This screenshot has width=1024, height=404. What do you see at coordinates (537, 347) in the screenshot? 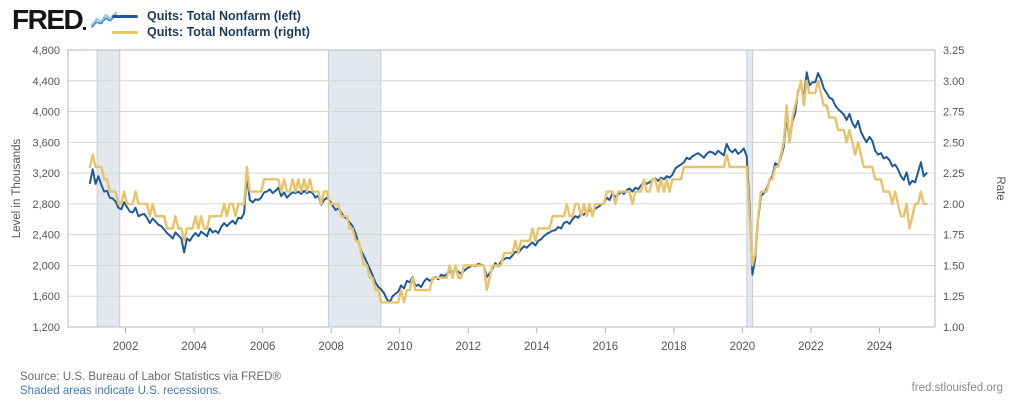
I see `x-tick-label: 2014` at bounding box center [537, 347].